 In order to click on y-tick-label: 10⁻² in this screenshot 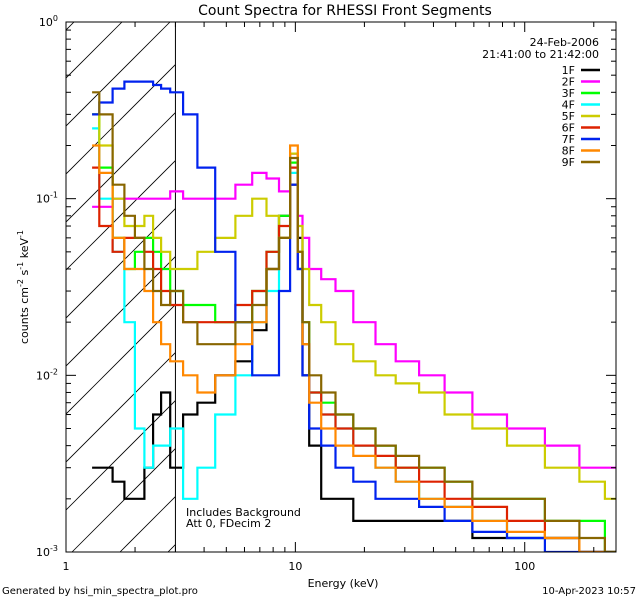, I will do `click(47, 374)`.